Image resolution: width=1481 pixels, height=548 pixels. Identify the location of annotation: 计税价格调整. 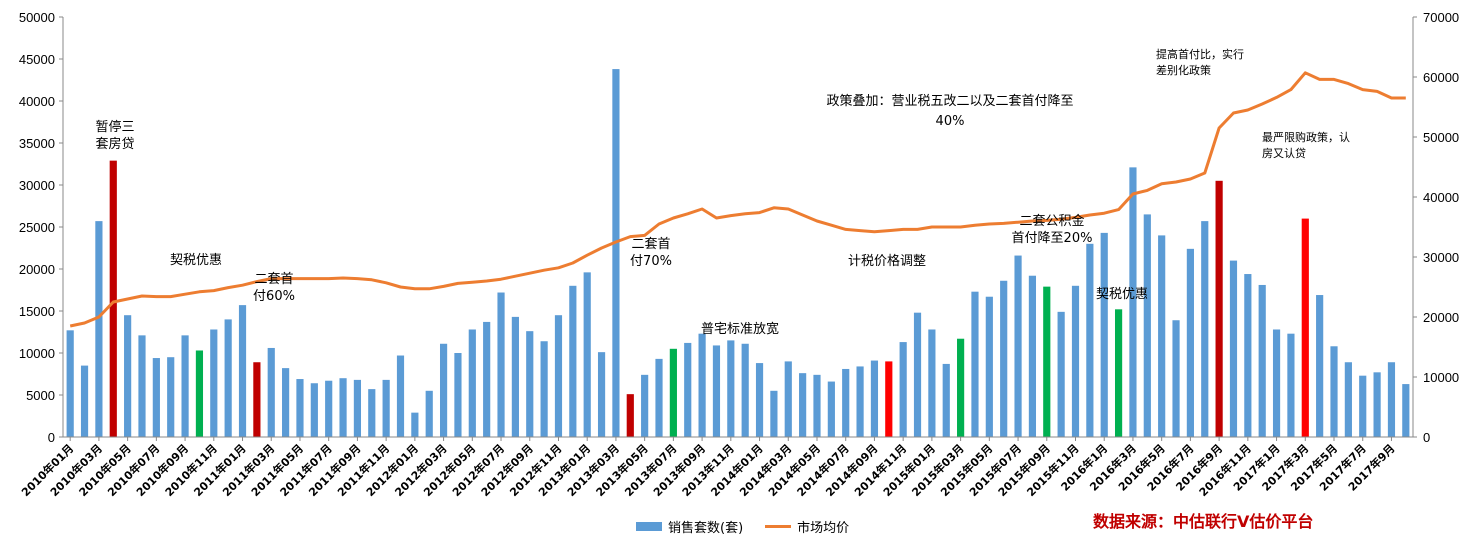
(887, 261).